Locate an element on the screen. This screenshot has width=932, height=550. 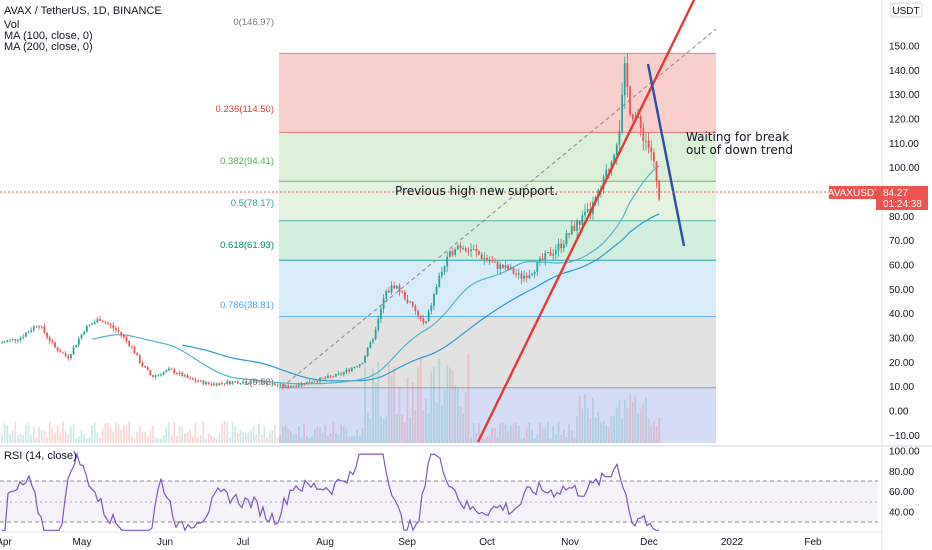
waiting-annotation-line1: Waiting for break is located at coordinates (737, 137).